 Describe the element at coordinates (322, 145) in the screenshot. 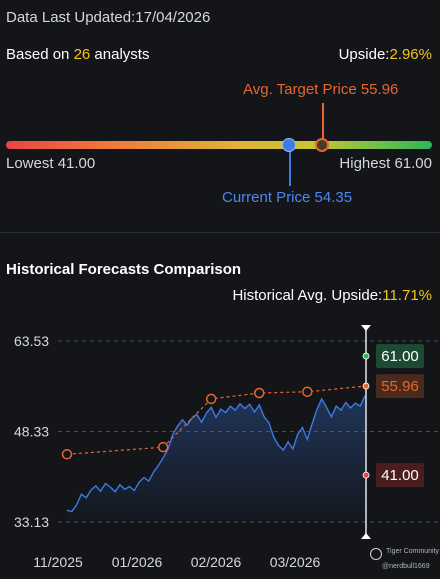

I see `avg-target-marker-dot` at that location.